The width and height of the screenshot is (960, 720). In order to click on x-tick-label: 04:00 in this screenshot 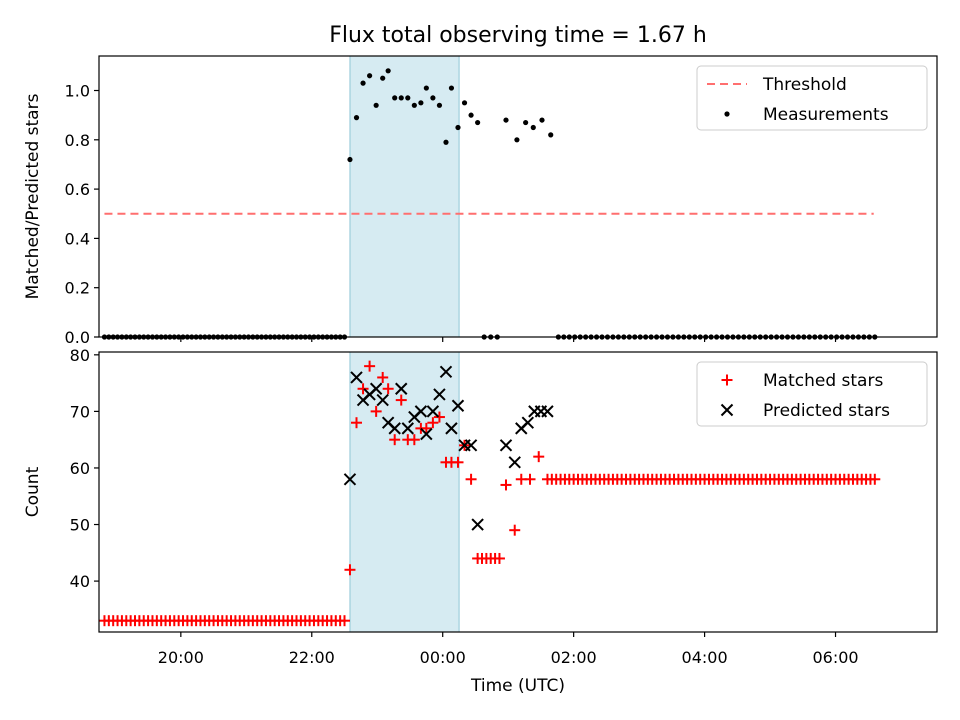, I will do `click(705, 657)`.